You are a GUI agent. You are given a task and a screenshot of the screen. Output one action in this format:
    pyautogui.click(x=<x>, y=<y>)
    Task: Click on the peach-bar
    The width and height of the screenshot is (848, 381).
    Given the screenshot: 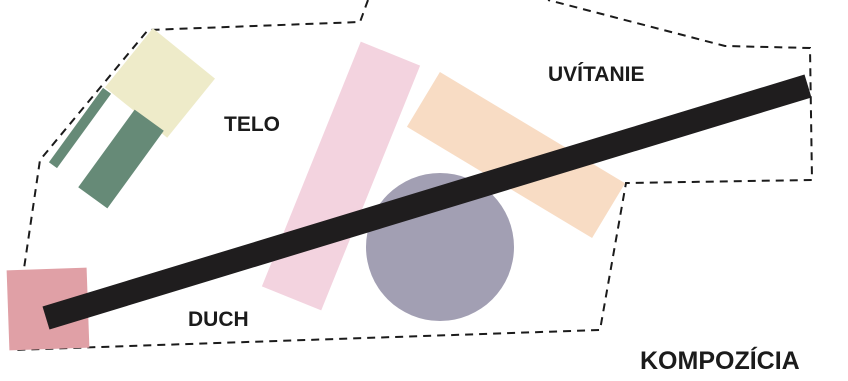 What is the action you would take?
    pyautogui.click(x=516, y=155)
    